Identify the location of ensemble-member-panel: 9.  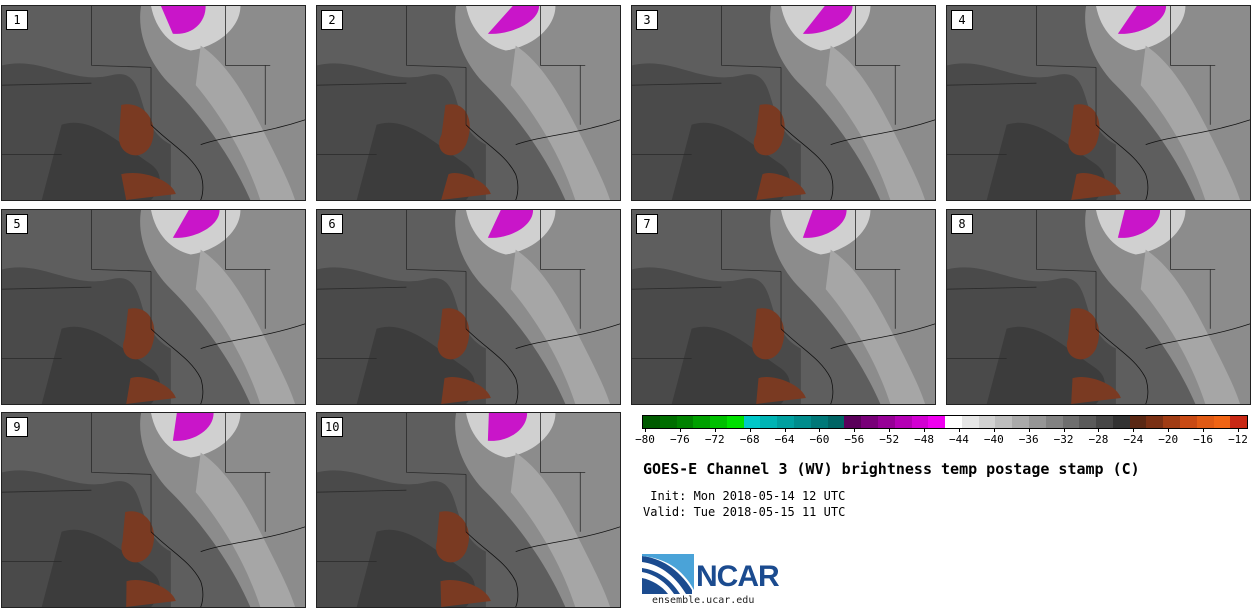
(153, 510).